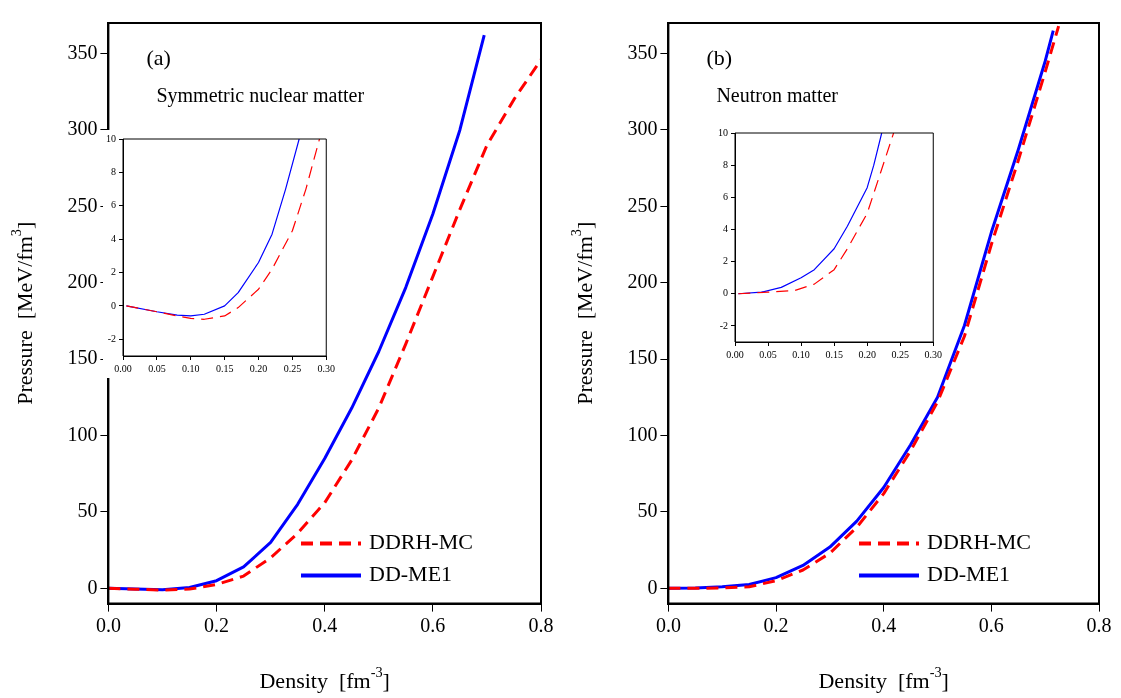 This screenshot has width=1121, height=698. I want to click on annotation: (b), so click(719, 57).